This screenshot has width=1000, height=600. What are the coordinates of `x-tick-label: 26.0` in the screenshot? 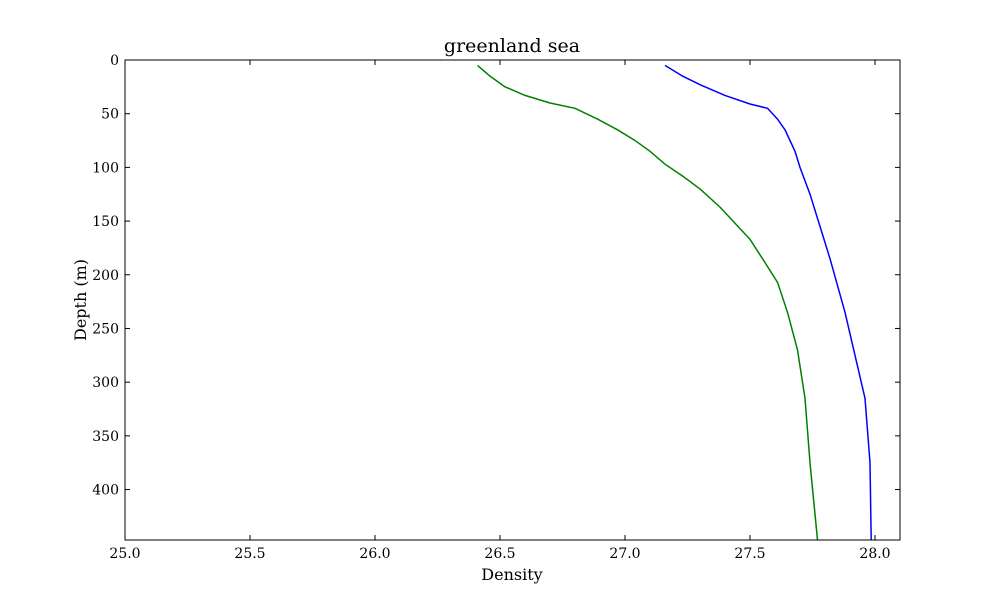 It's located at (374, 554).